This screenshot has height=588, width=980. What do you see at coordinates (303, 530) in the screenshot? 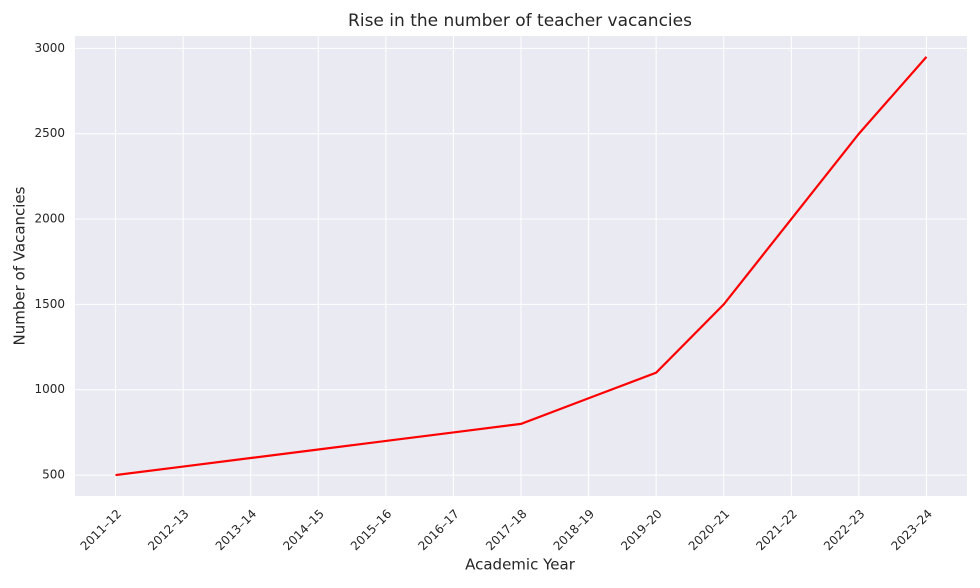
I see `x-tick-label: 2014–15` at bounding box center [303, 530].